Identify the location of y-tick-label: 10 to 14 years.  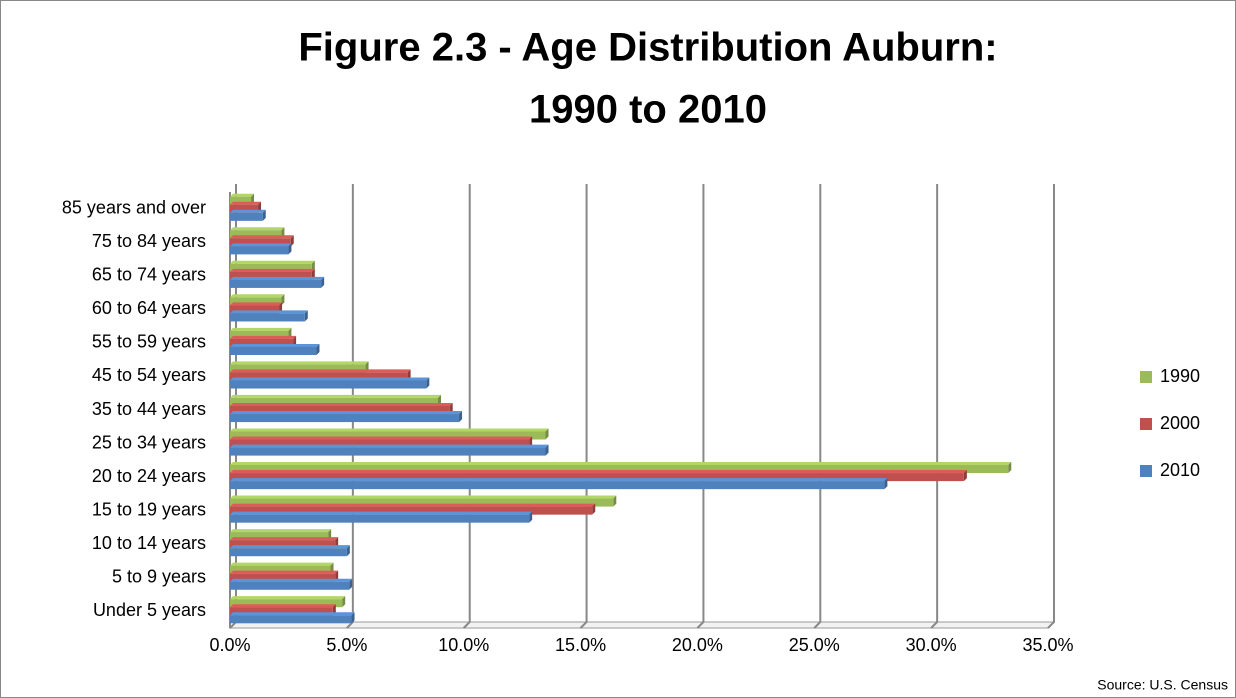
(149, 543).